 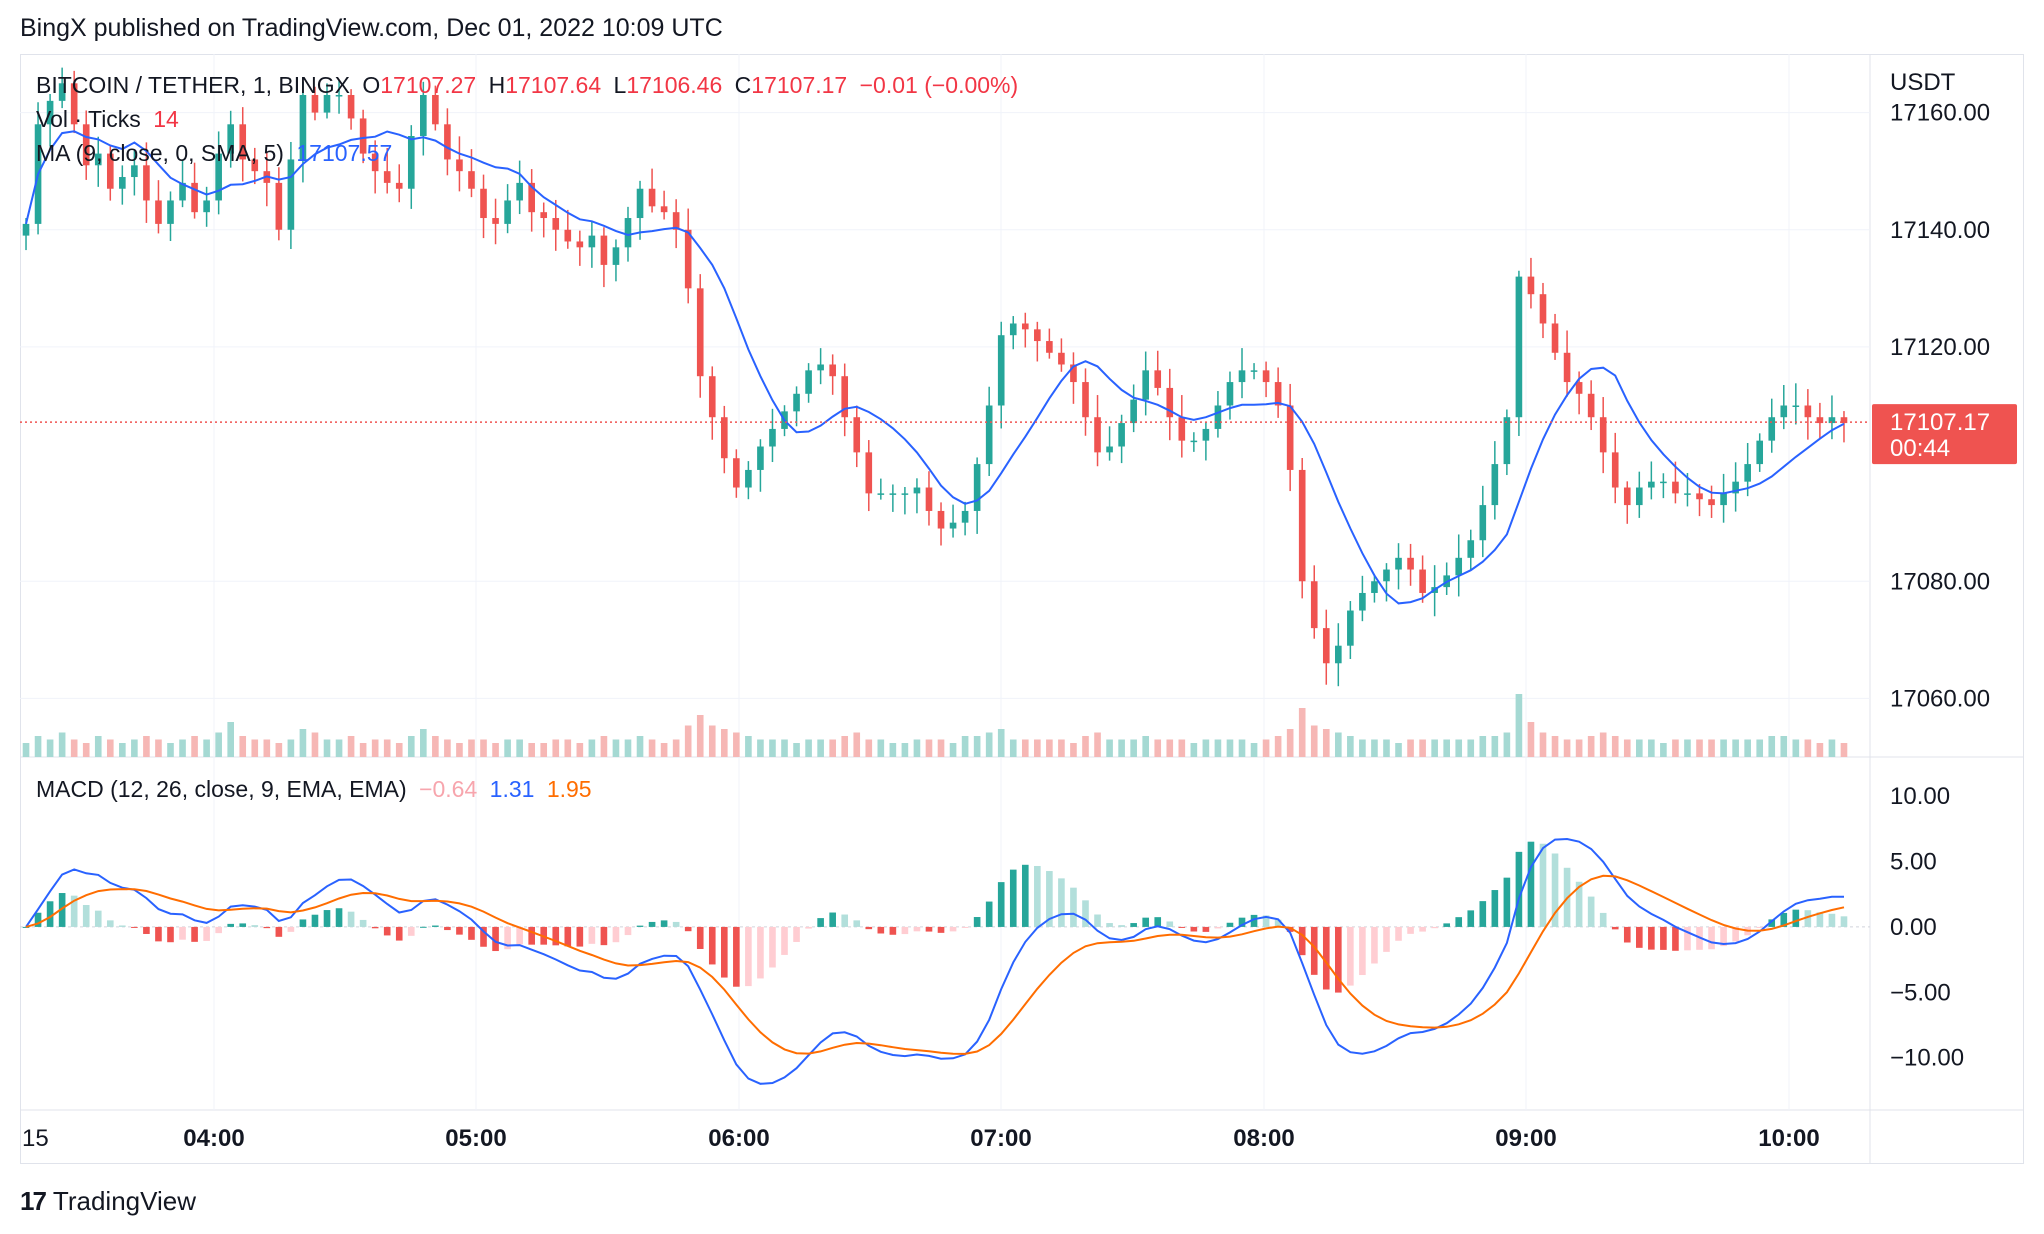 What do you see at coordinates (1940, 230) in the screenshot?
I see `price-tick-label: 17140.00` at bounding box center [1940, 230].